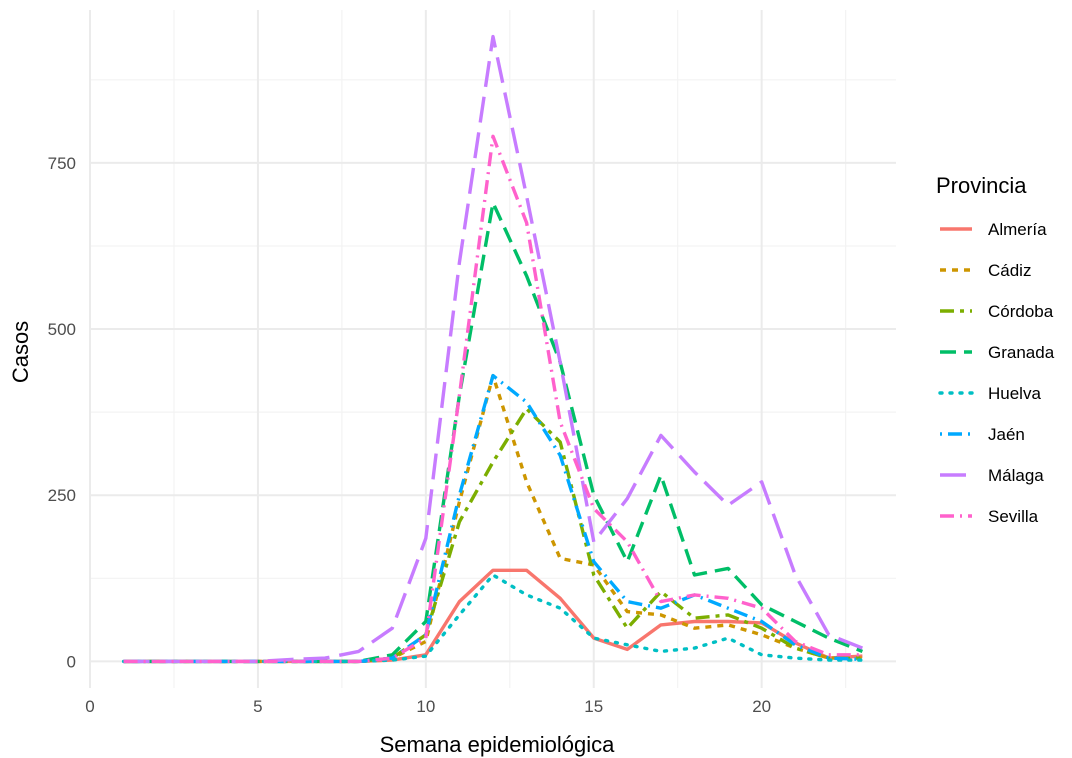 The image size is (1072, 758). Describe the element at coordinates (1013, 516) in the screenshot. I see `legend-label-sevilla: Sevilla` at that location.